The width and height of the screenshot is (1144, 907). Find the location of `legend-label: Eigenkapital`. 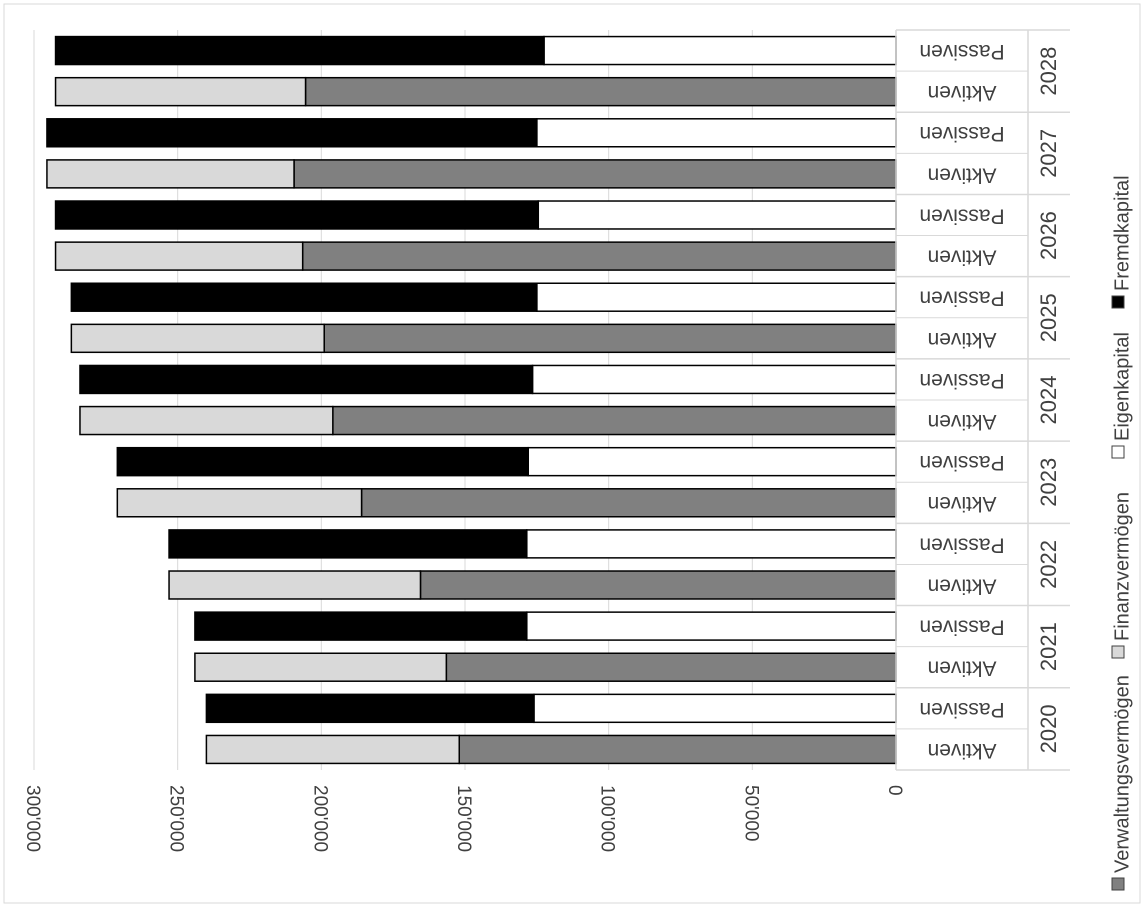

legend-label: Eigenkapital is located at coordinates (1122, 386).